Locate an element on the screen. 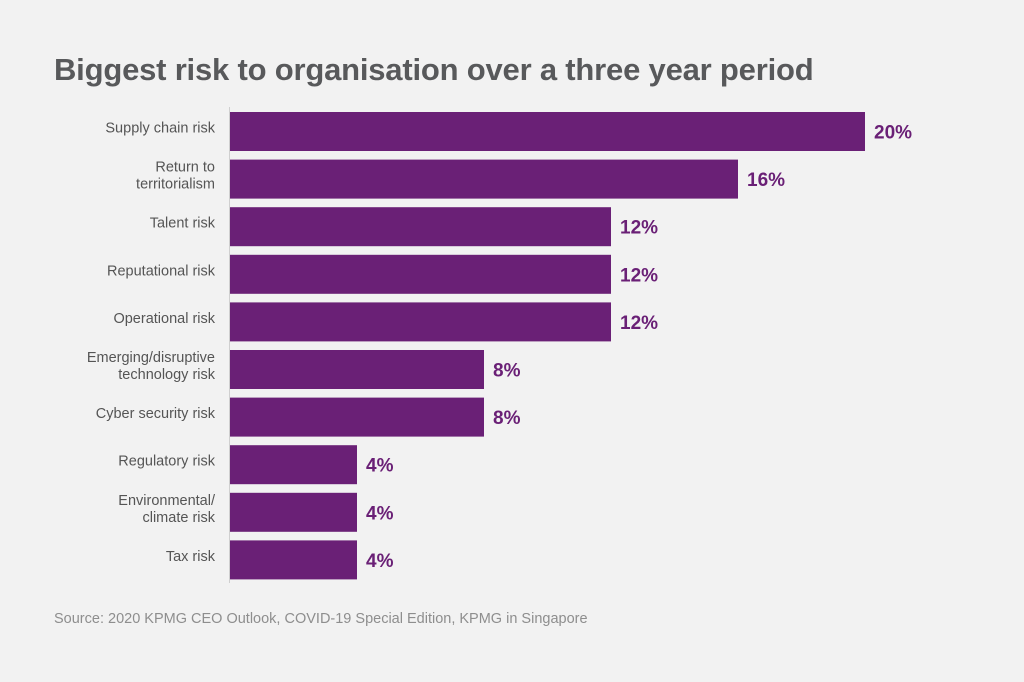 This screenshot has height=682, width=1024. category-label: Reputational risk is located at coordinates (161, 271).